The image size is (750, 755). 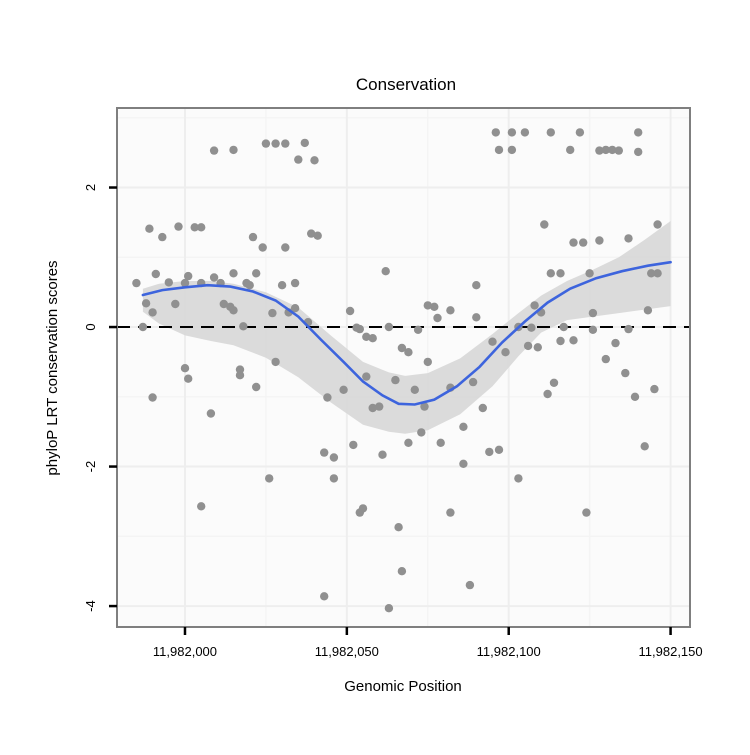 I want to click on y-tick-label: 0, so click(x=90, y=326).